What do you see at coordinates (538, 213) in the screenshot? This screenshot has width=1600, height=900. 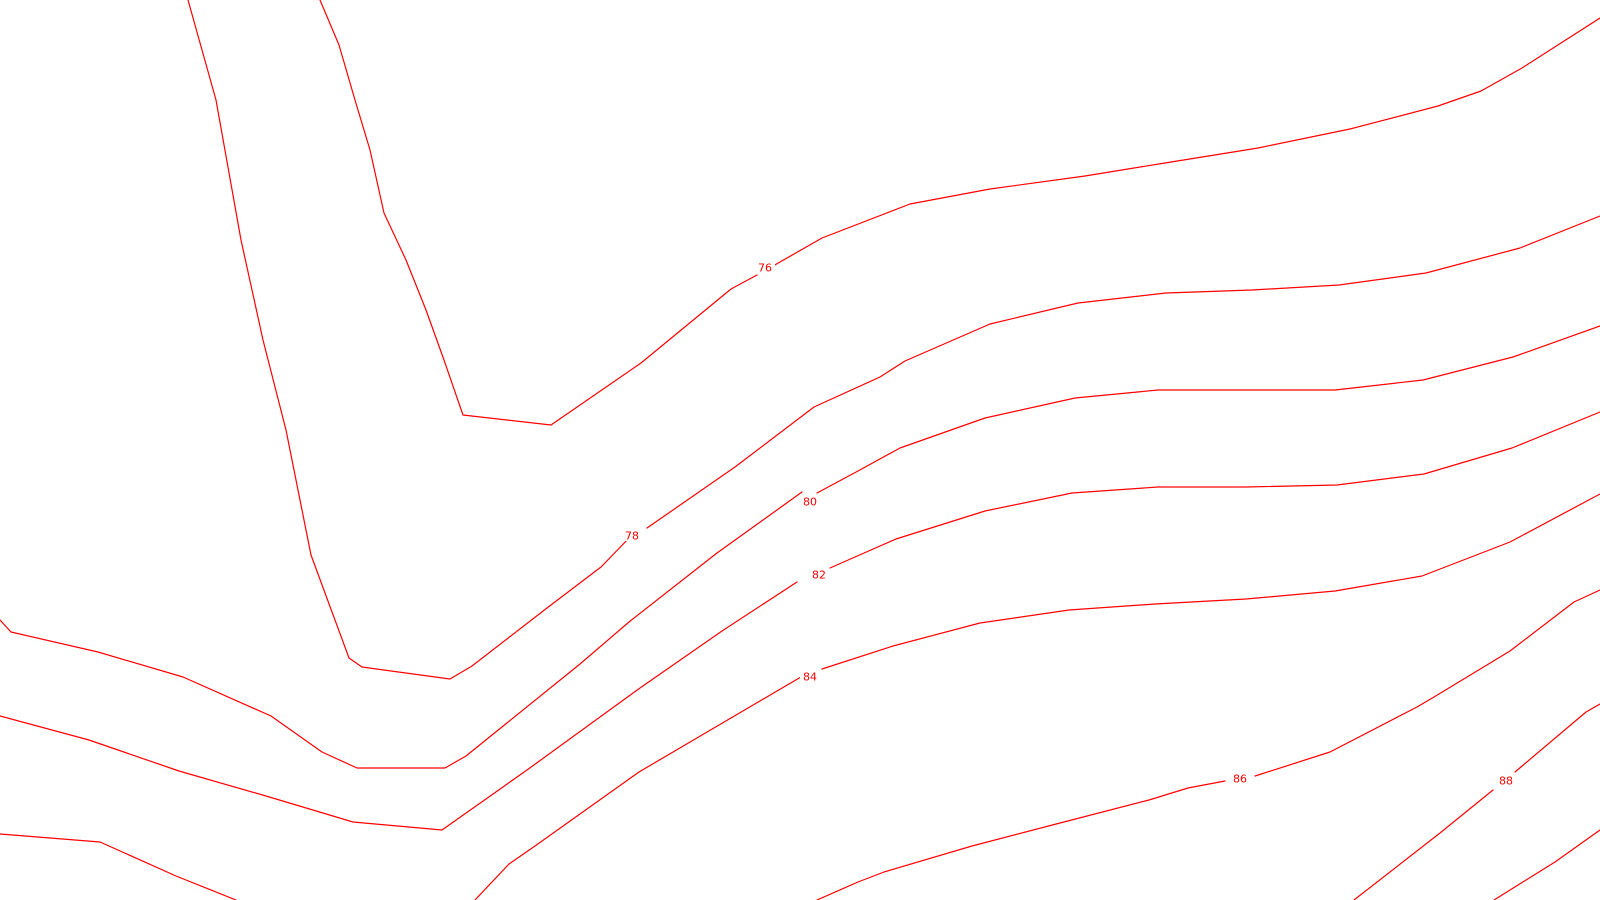 I see `contour-line-76-upper` at bounding box center [538, 213].